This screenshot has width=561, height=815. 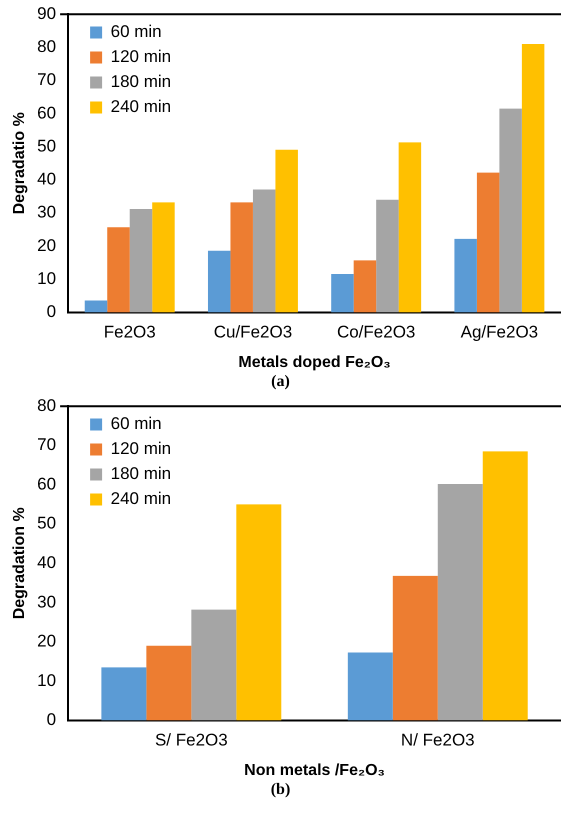 I want to click on x-tick-label: Cu/Fe2O3, so click(x=253, y=332).